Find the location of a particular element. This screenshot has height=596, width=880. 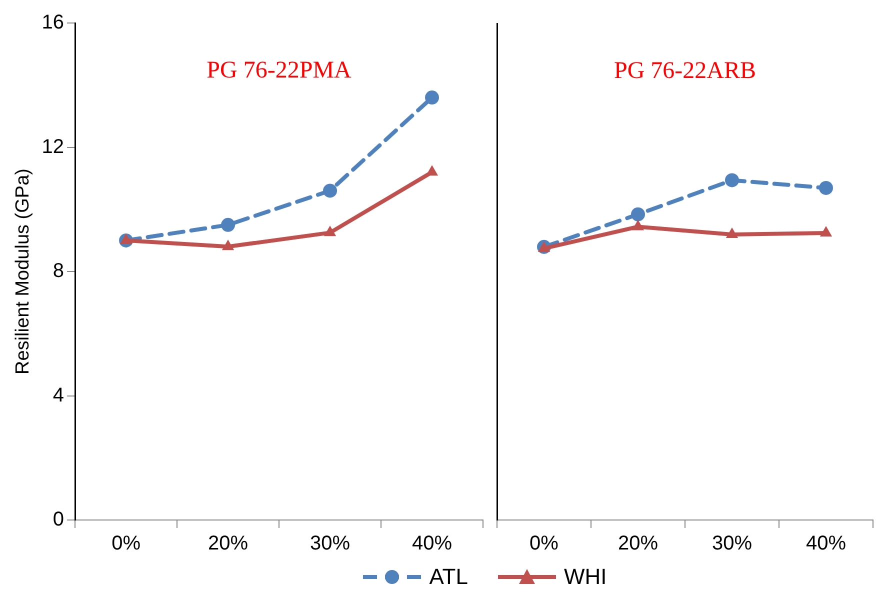

legend-label: ATL is located at coordinates (448, 577).